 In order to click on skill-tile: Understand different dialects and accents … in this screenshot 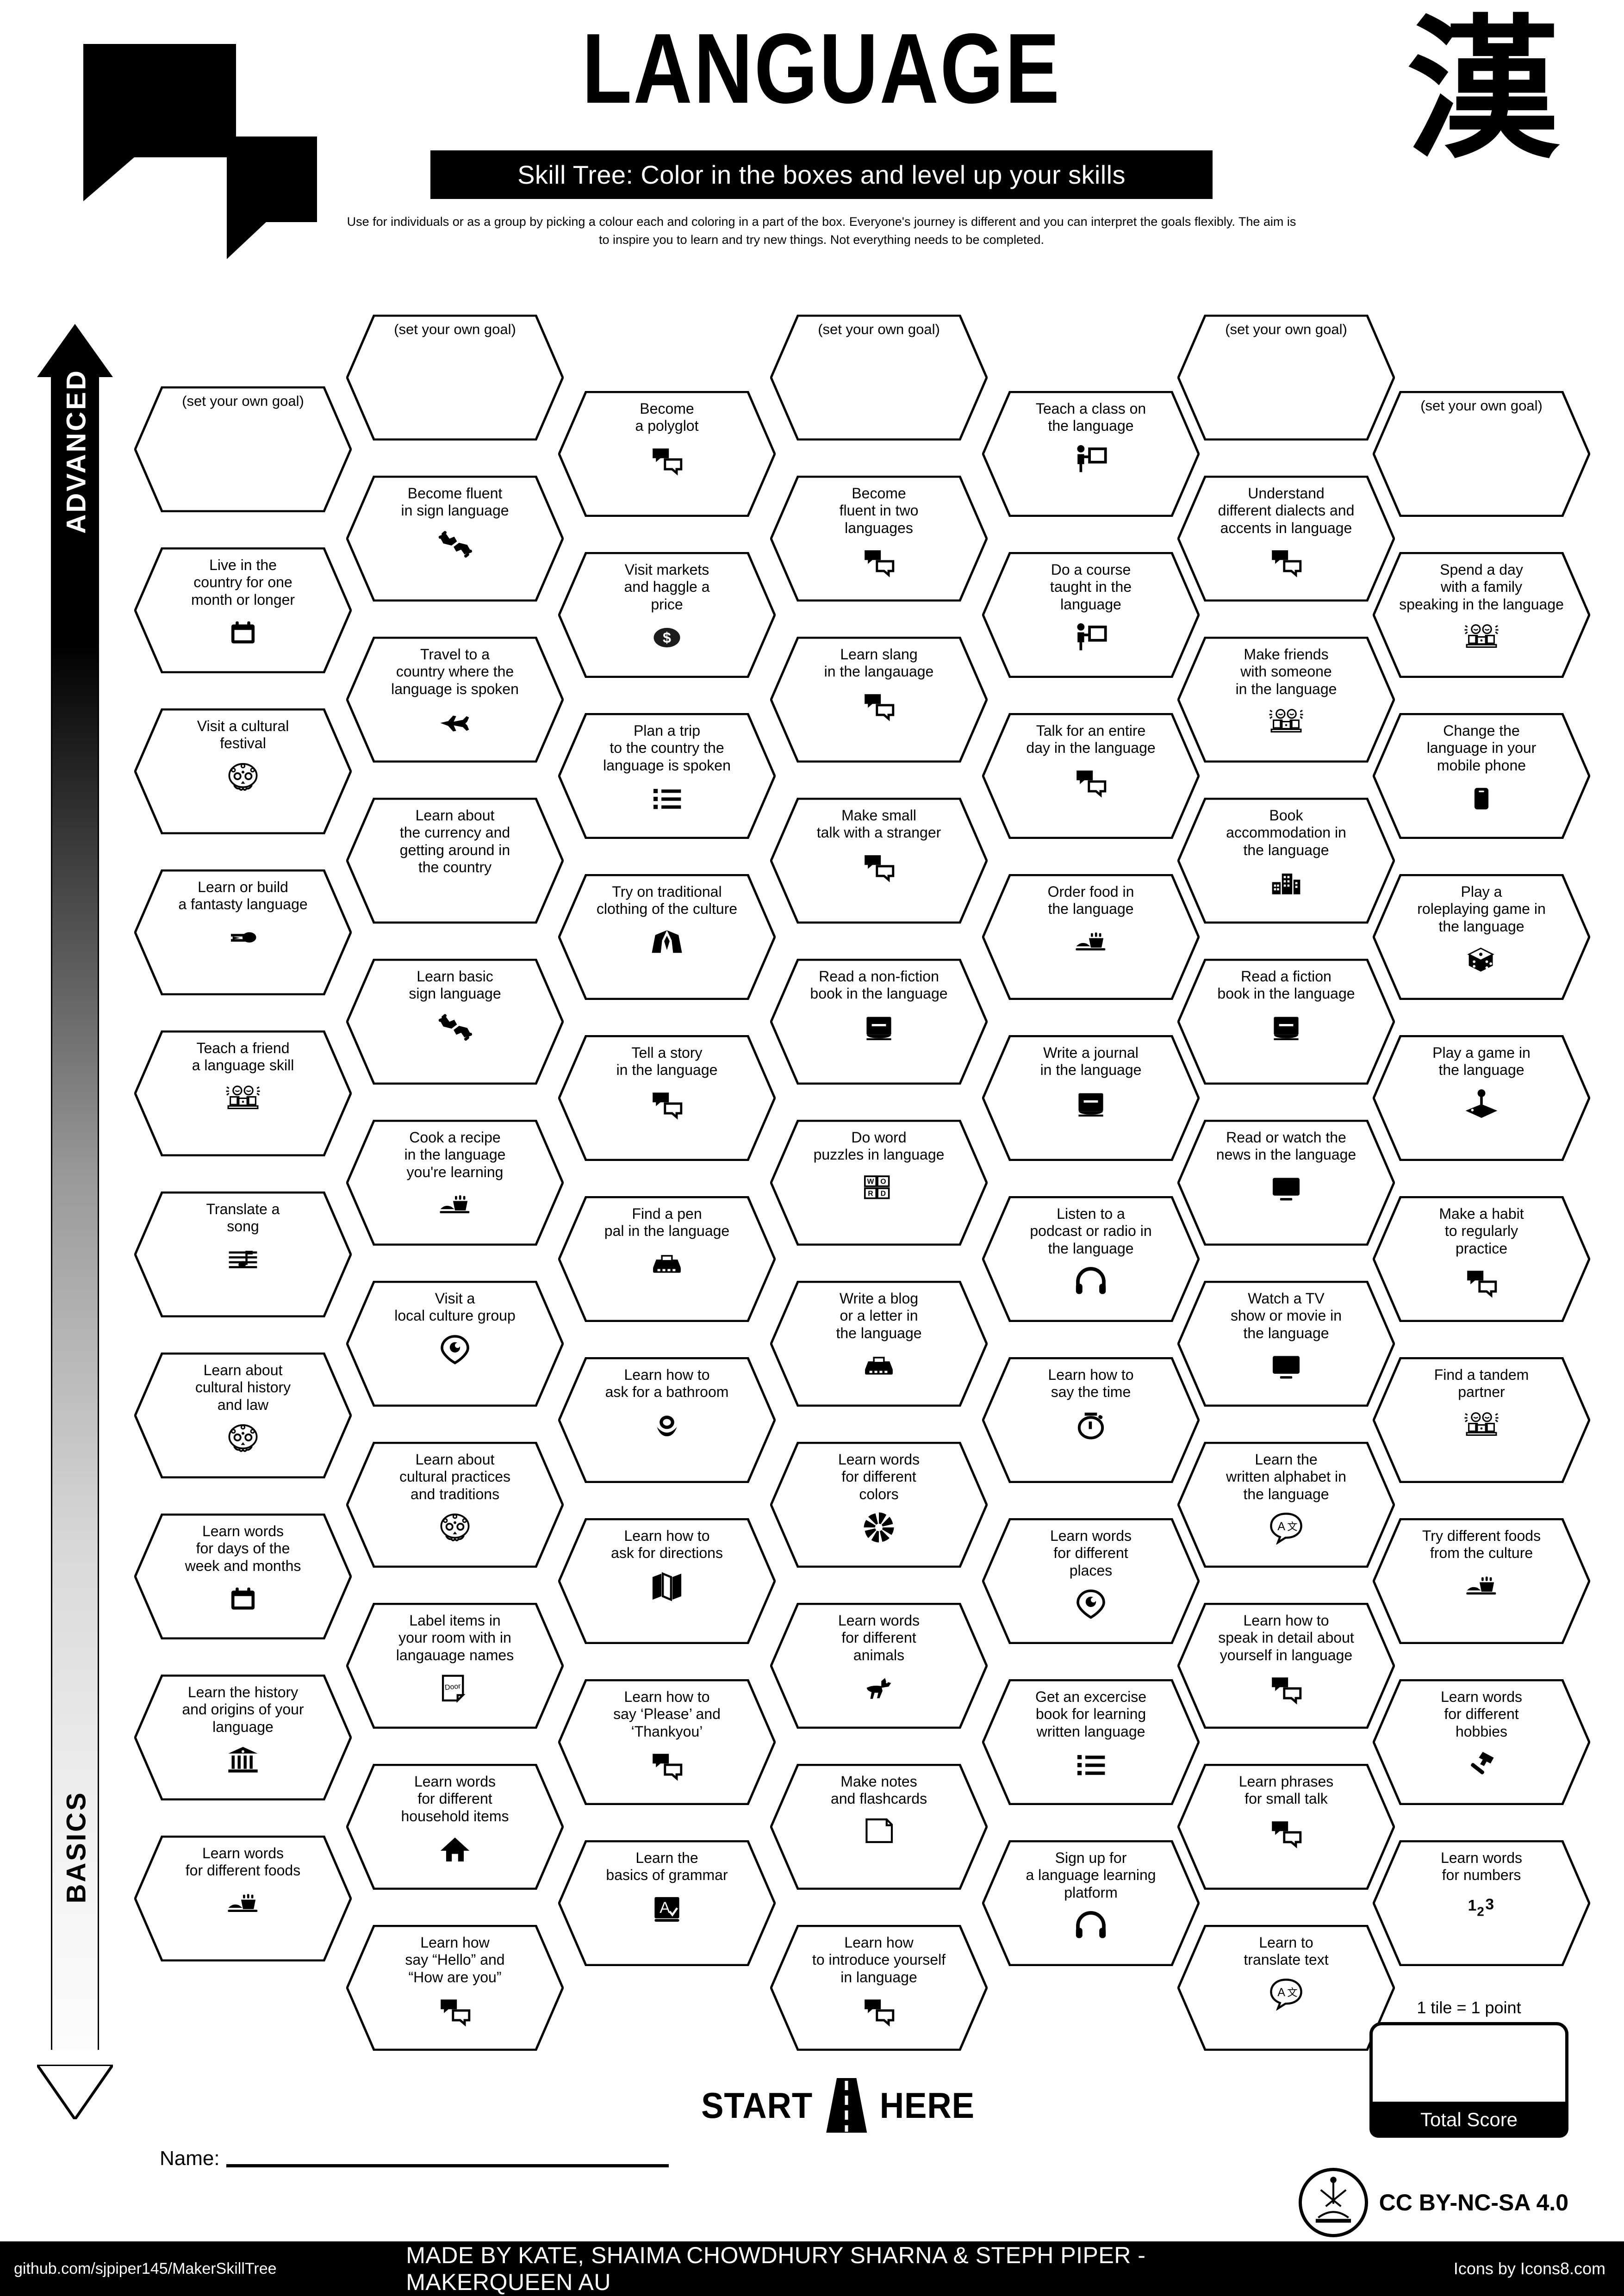, I will do `click(1286, 539)`.